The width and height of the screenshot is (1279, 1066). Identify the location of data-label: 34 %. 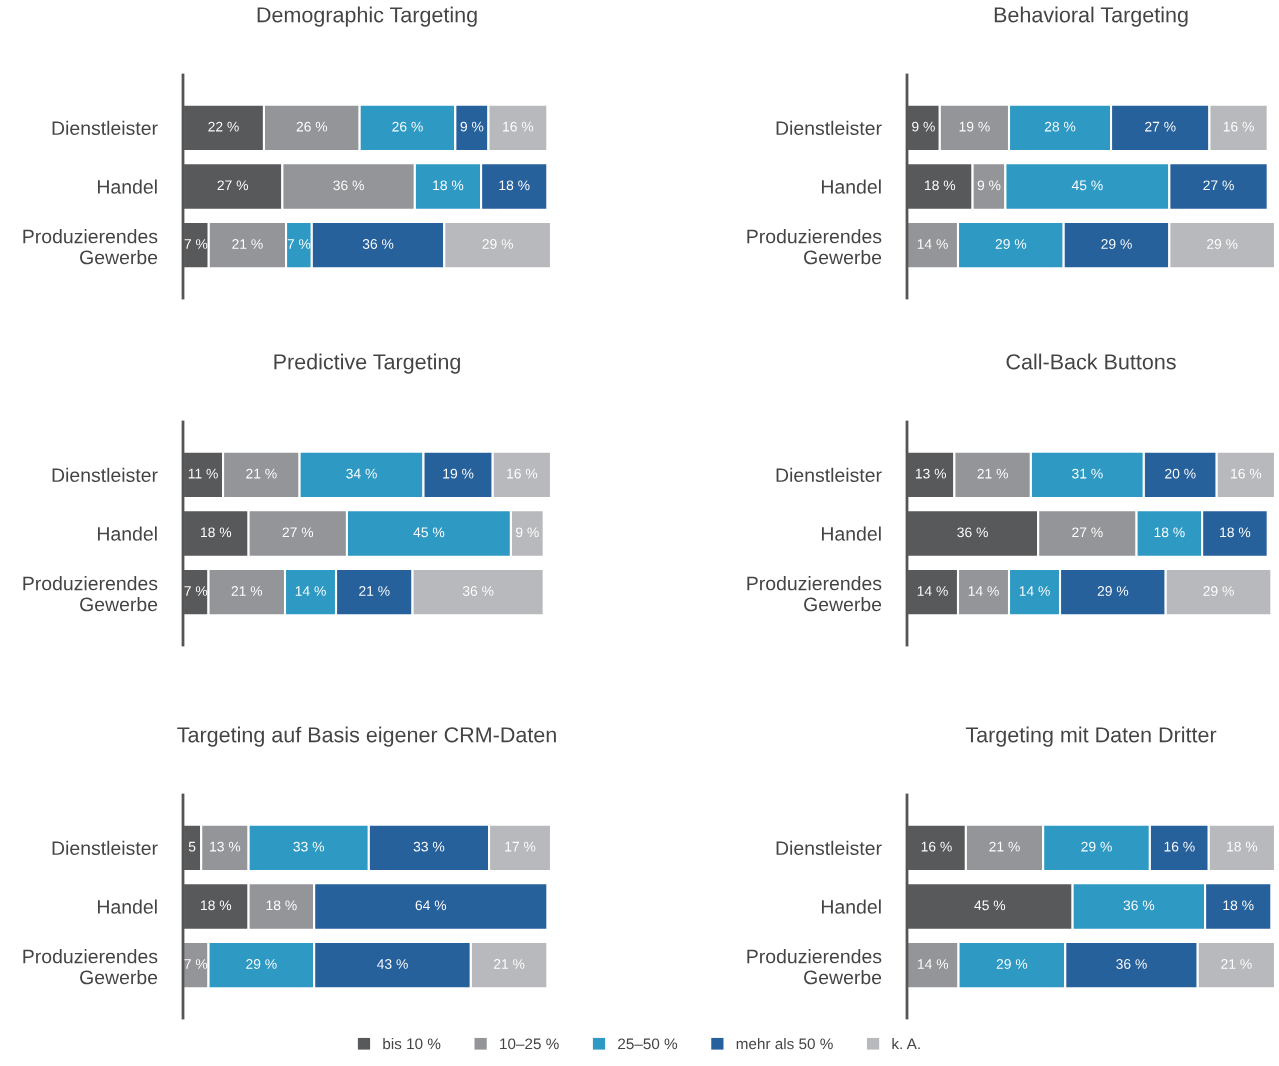
(361, 473).